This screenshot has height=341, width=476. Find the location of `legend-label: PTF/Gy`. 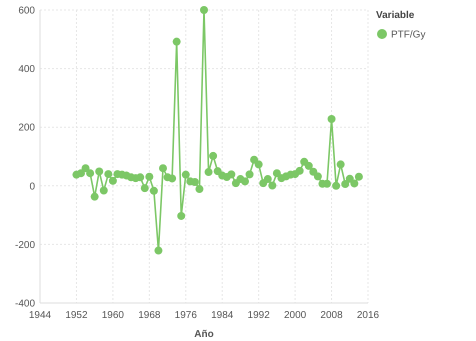

legend-label: PTF/Gy is located at coordinates (408, 35).